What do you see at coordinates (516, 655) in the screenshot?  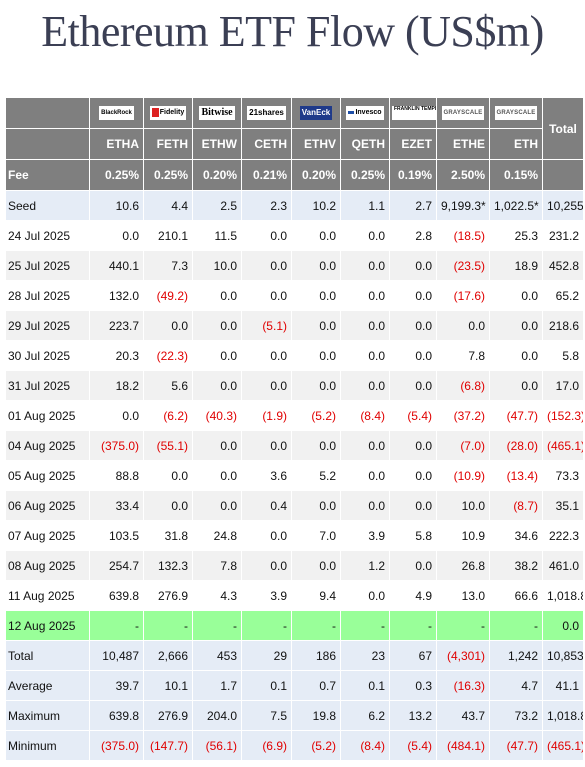 I see `summary-cell: 1,242` at bounding box center [516, 655].